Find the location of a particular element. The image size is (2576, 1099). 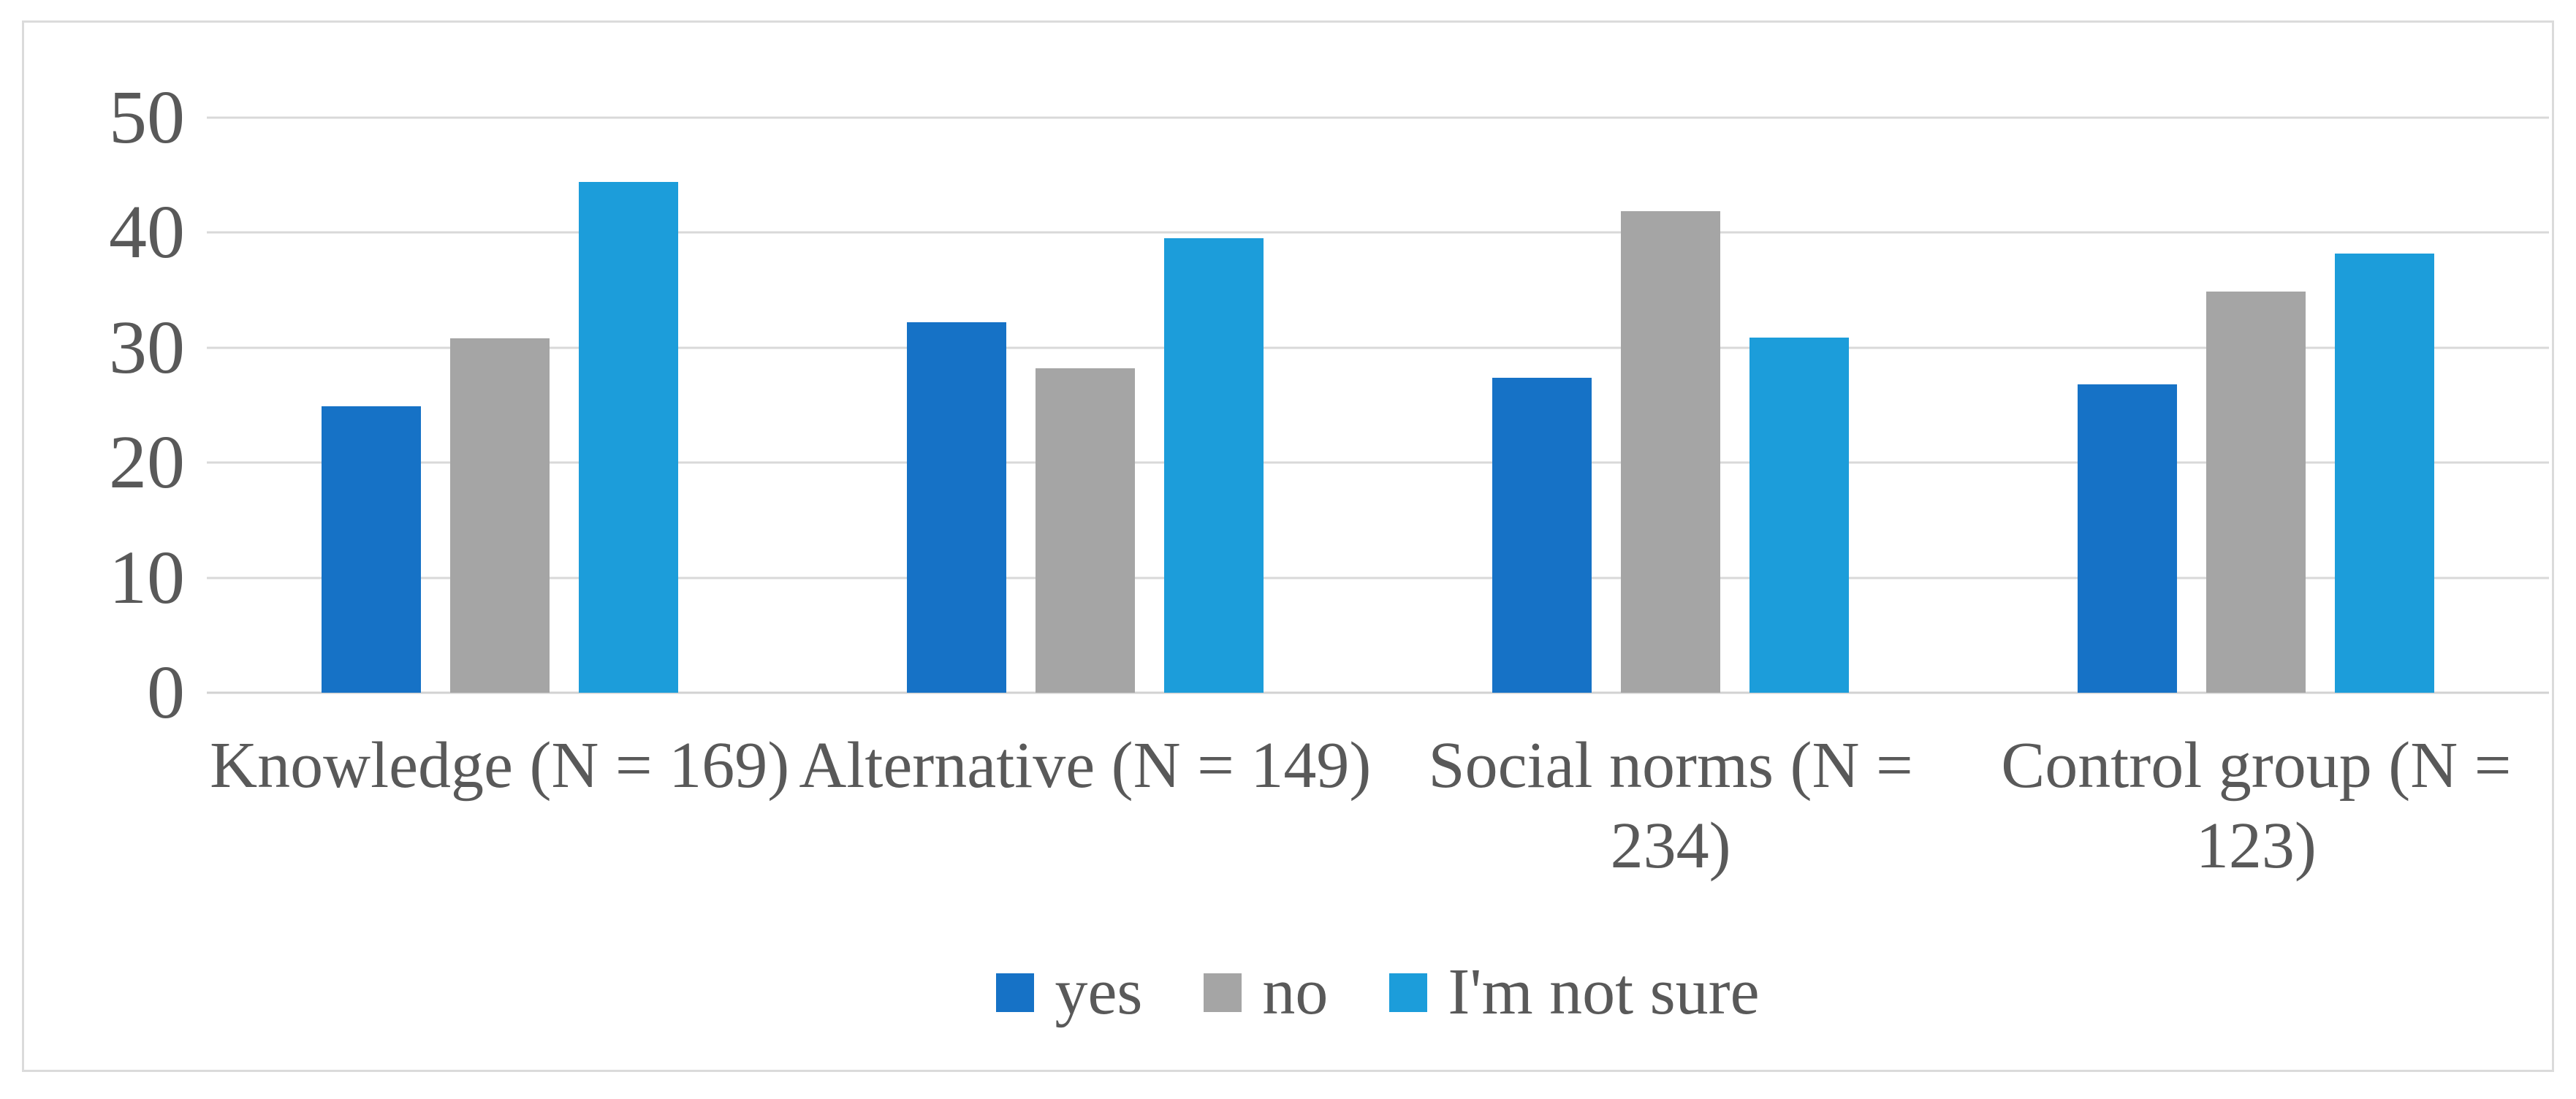

legend-swatch-i-m-not-sure is located at coordinates (1408, 993).